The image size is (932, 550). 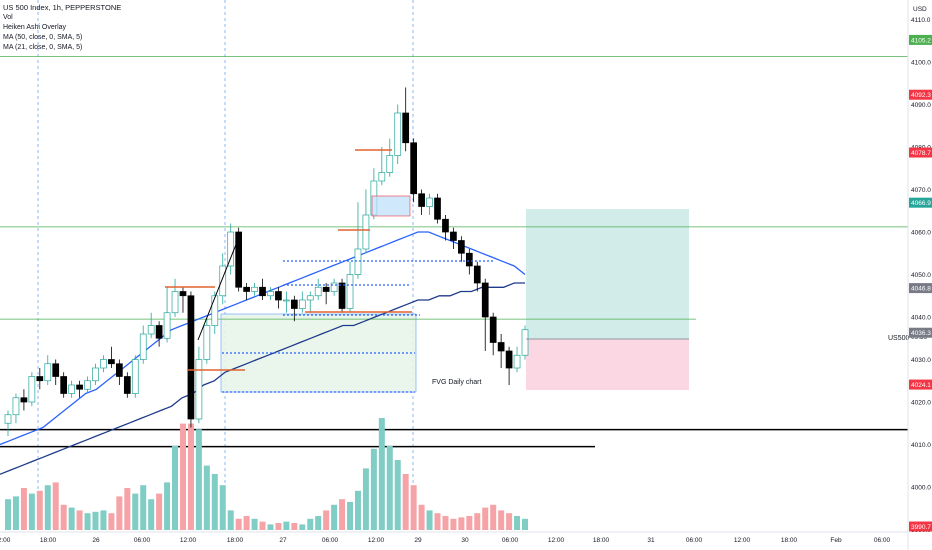 What do you see at coordinates (921, 63) in the screenshot?
I see `price-tick-1: 4100.0` at bounding box center [921, 63].